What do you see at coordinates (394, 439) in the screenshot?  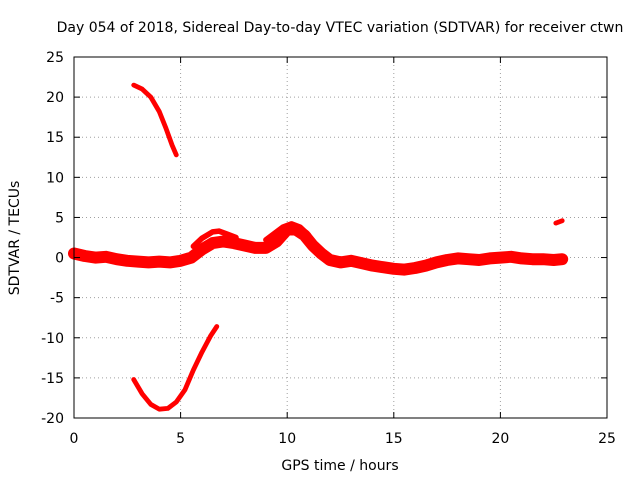 I see `x-tick-label: 15` at bounding box center [394, 439].